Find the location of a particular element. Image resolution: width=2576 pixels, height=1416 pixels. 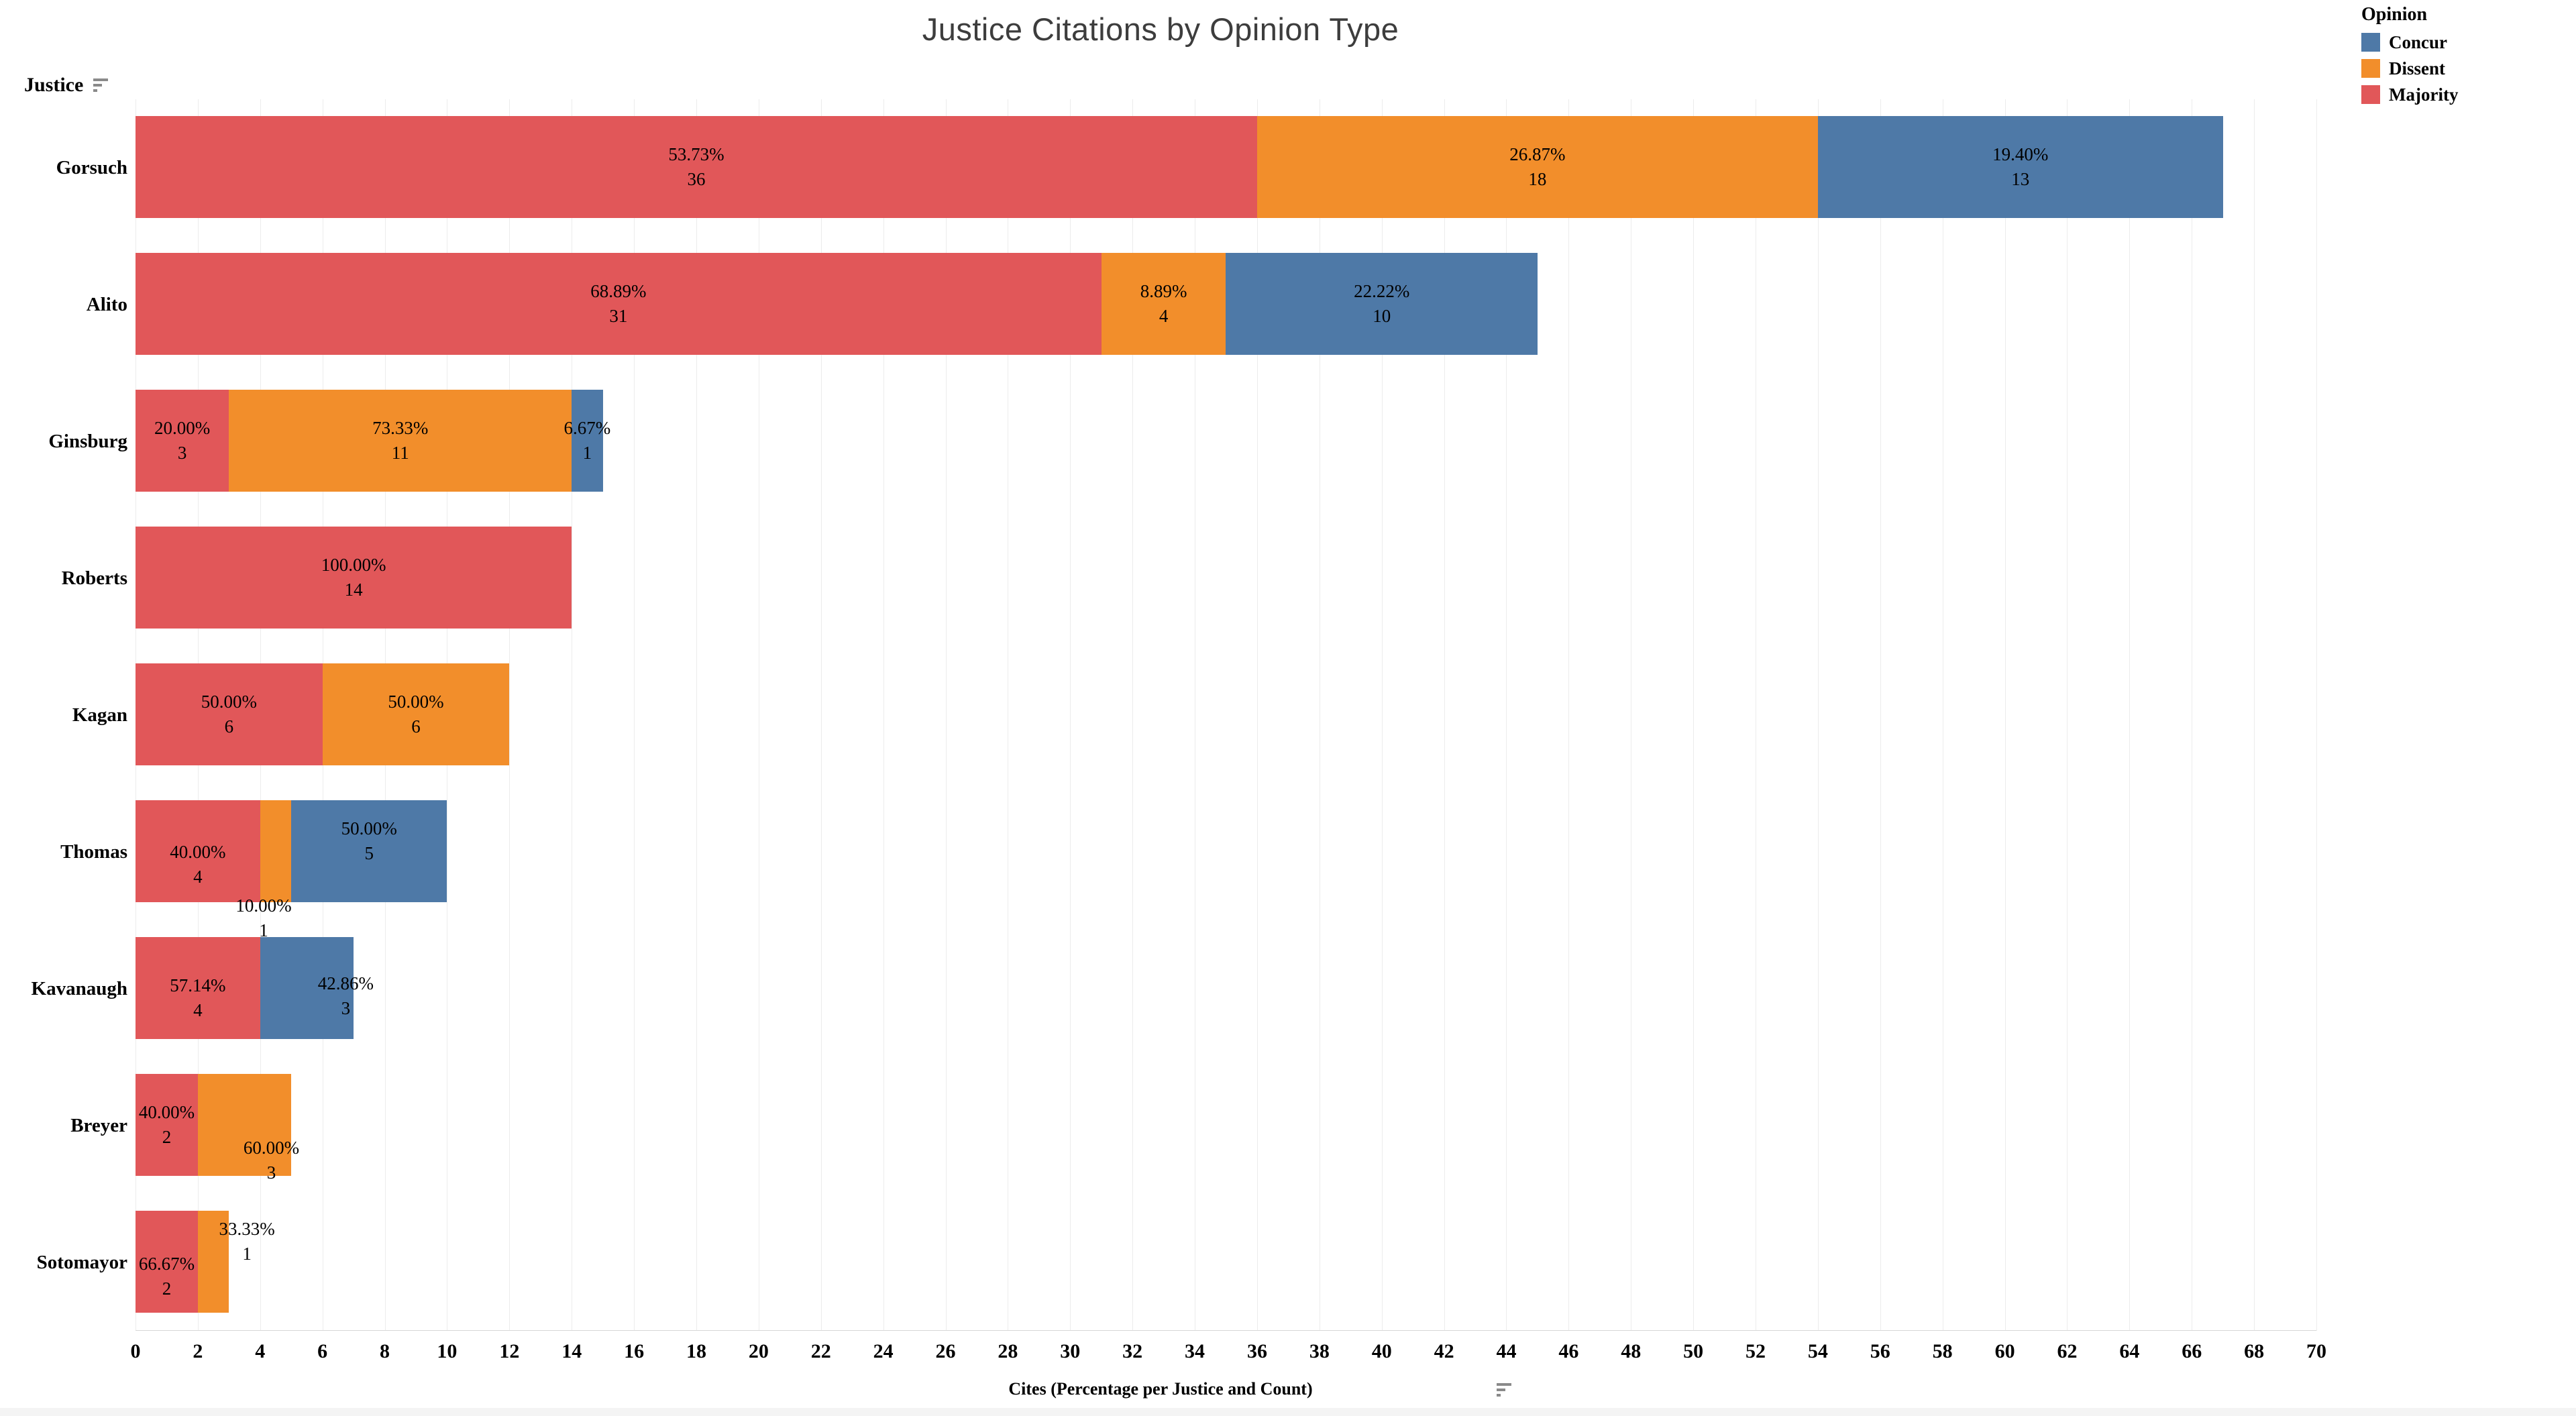

bar-segment-dissent: 50.00% 6 is located at coordinates (416, 714).